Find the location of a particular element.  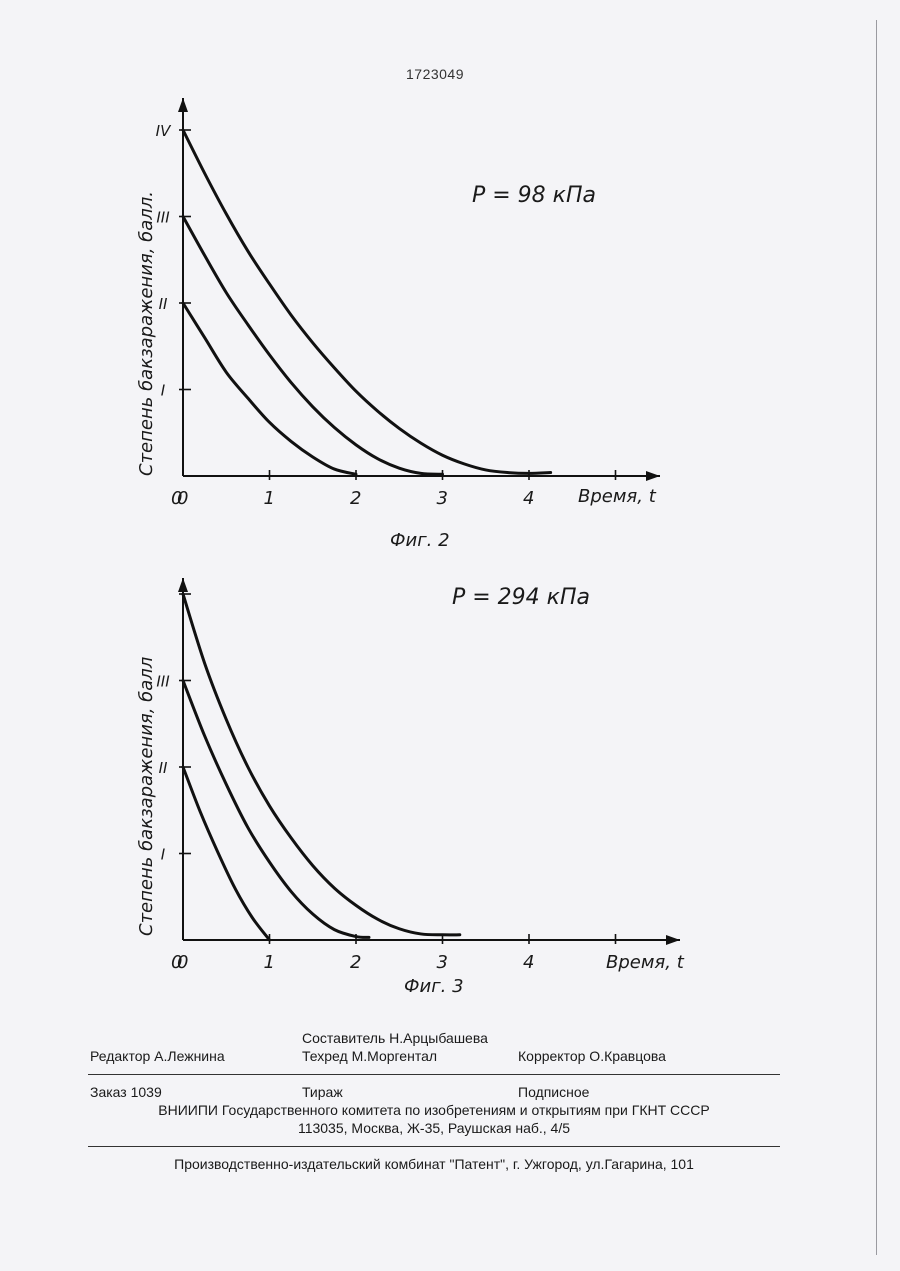

footer-zakaz: Заказ 1039 is located at coordinates (126, 1092).